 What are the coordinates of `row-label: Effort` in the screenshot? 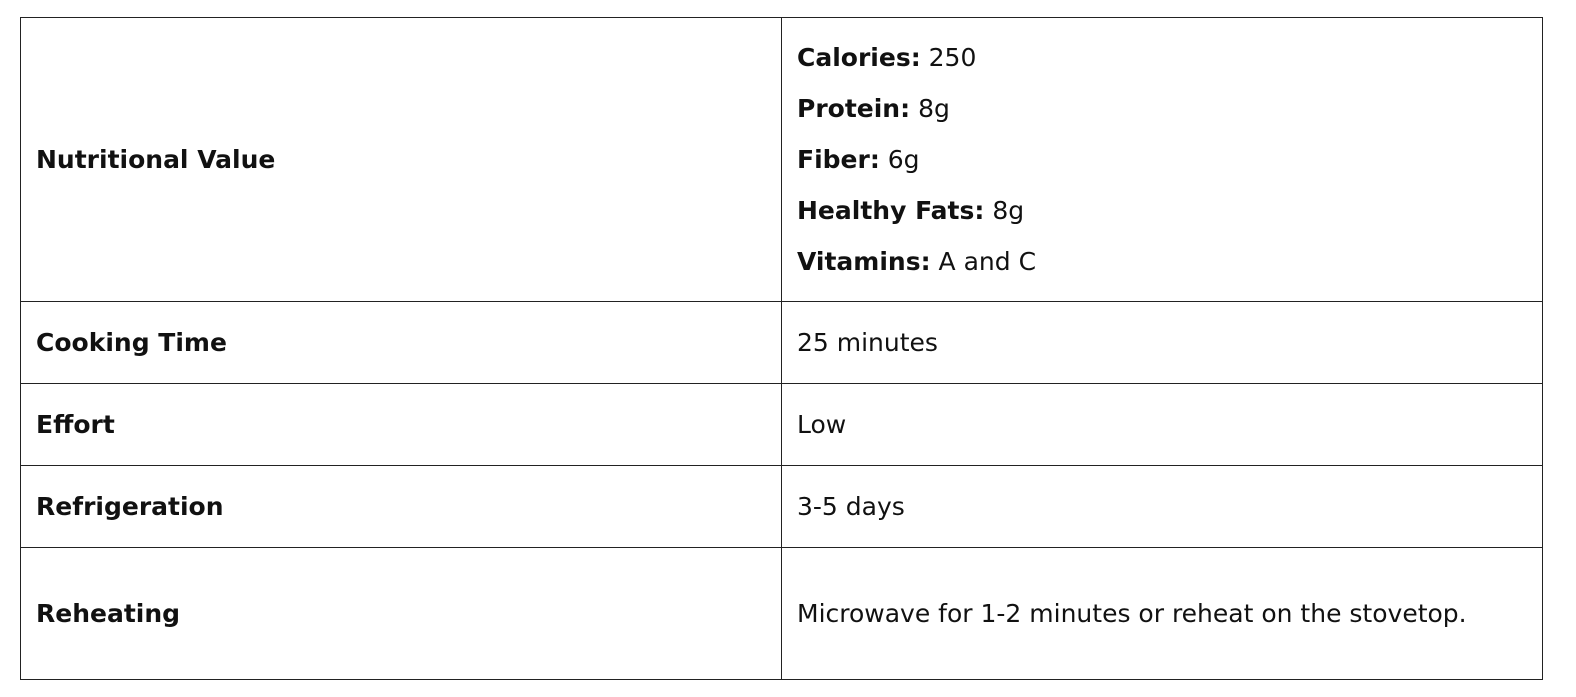 It's located at (401, 424).